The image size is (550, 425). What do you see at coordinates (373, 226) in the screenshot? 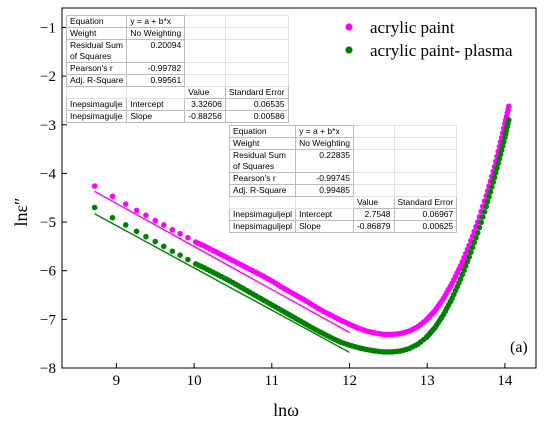
I see `slope-value: -0.86879` at bounding box center [373, 226].